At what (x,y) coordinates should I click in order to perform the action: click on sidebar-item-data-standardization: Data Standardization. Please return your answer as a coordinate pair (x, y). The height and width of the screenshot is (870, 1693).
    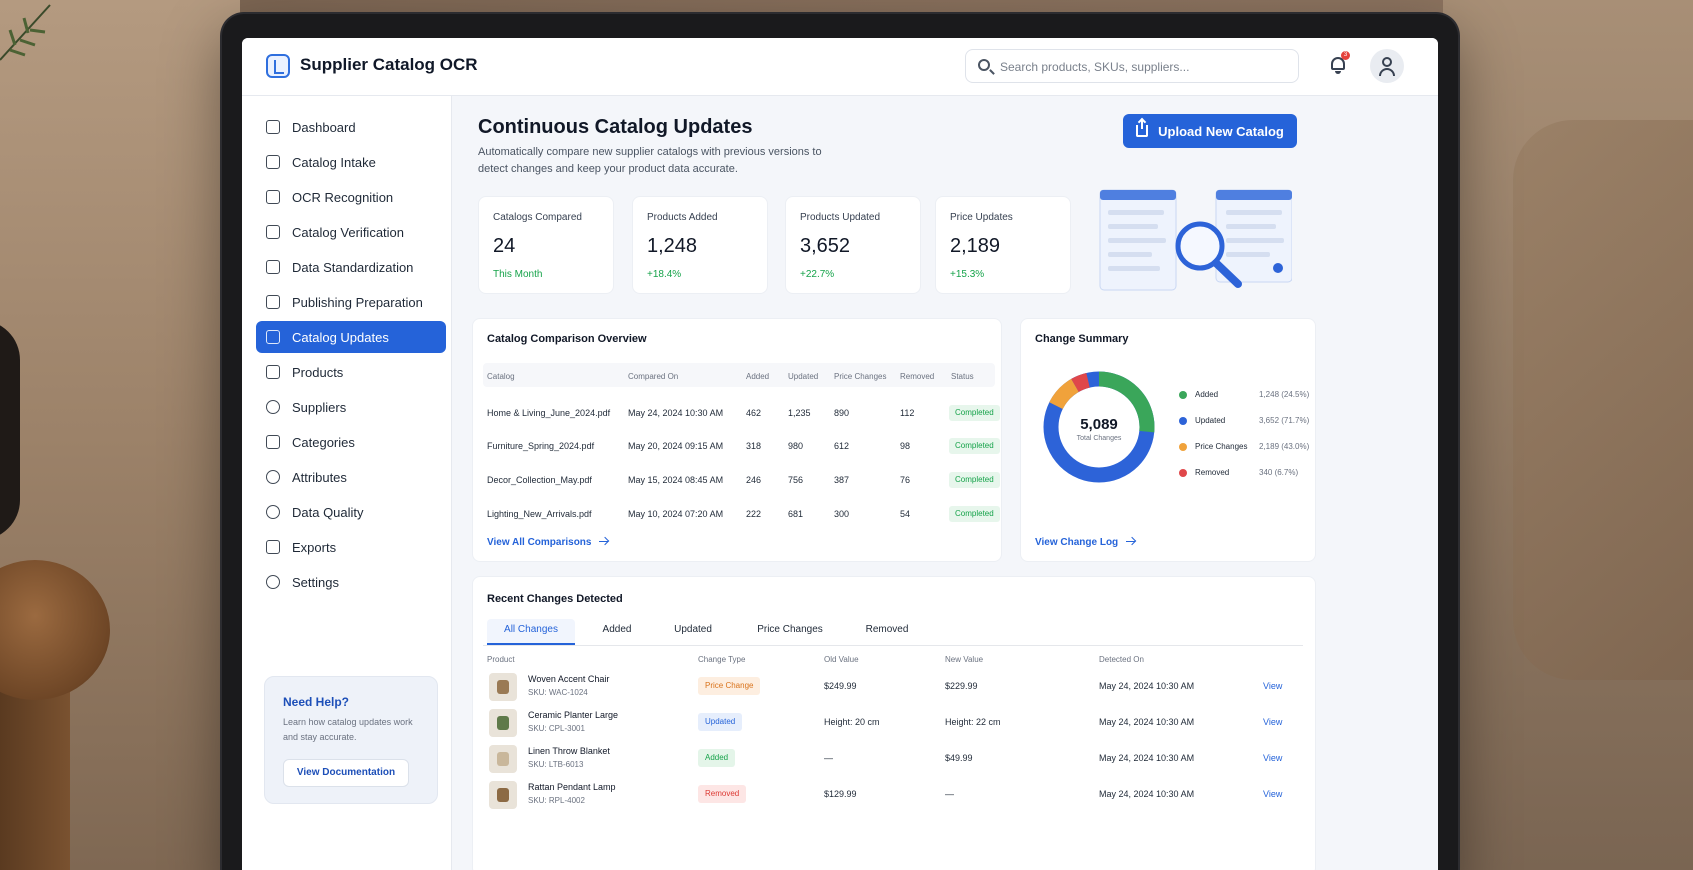
    Looking at the image, I should click on (351, 267).